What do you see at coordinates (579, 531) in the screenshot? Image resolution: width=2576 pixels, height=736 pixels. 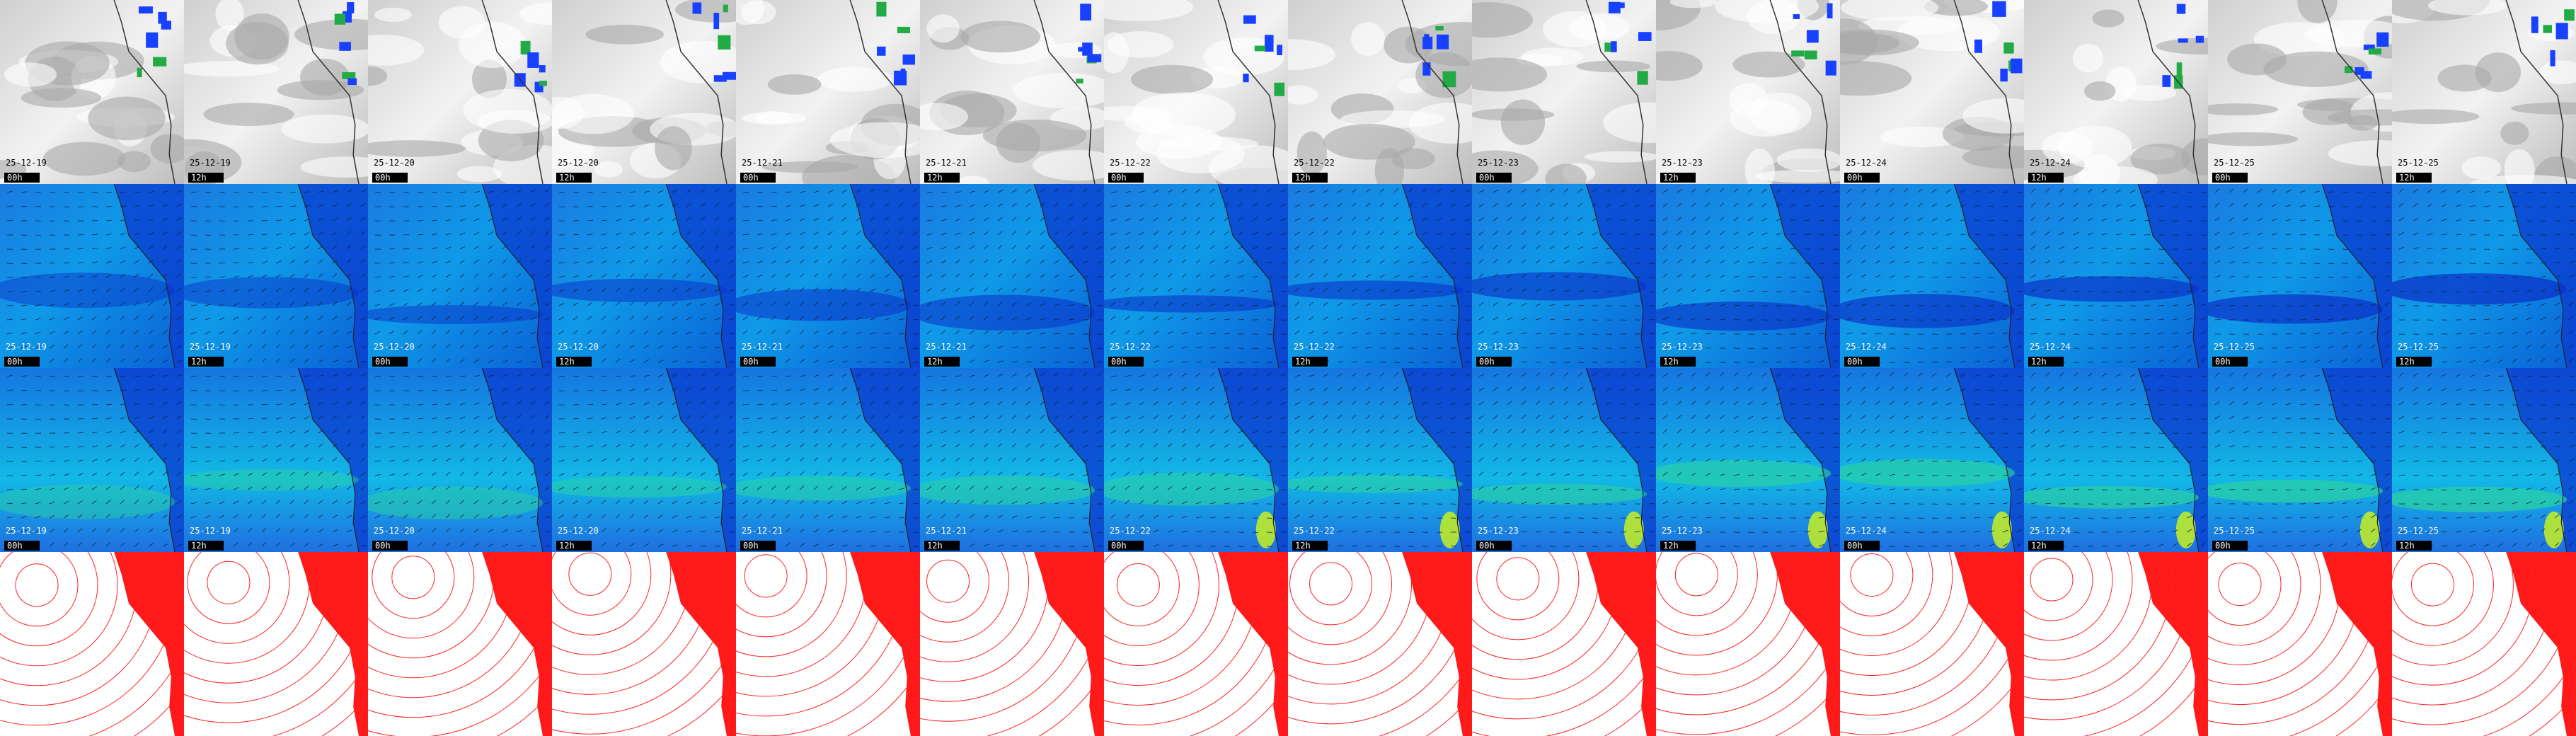 I see `frame-date: 25-12-20` at bounding box center [579, 531].